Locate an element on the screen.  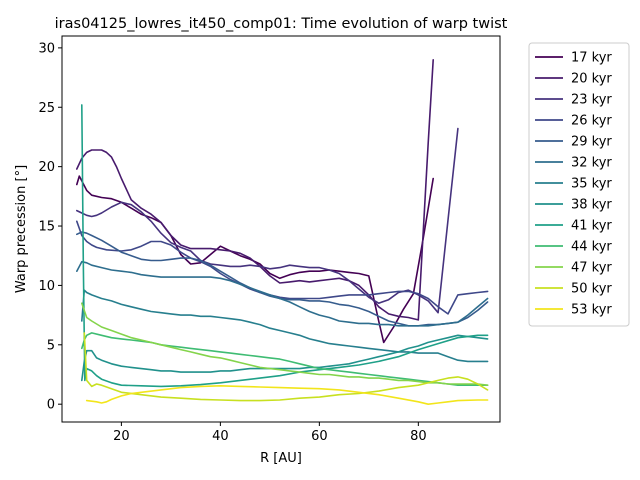
y-tick-label: 10 is located at coordinates (46, 286).